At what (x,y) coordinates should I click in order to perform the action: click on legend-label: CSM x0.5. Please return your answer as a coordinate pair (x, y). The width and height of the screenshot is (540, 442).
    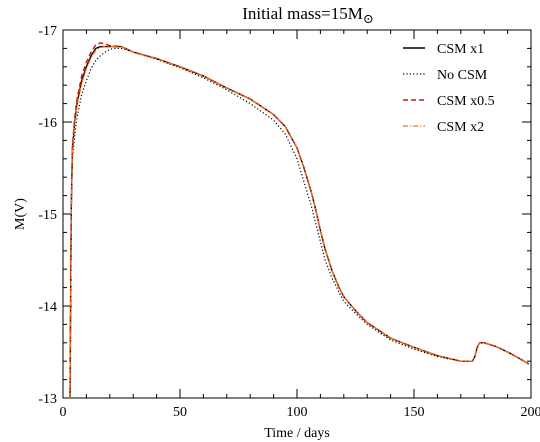
    Looking at the image, I should click on (466, 101).